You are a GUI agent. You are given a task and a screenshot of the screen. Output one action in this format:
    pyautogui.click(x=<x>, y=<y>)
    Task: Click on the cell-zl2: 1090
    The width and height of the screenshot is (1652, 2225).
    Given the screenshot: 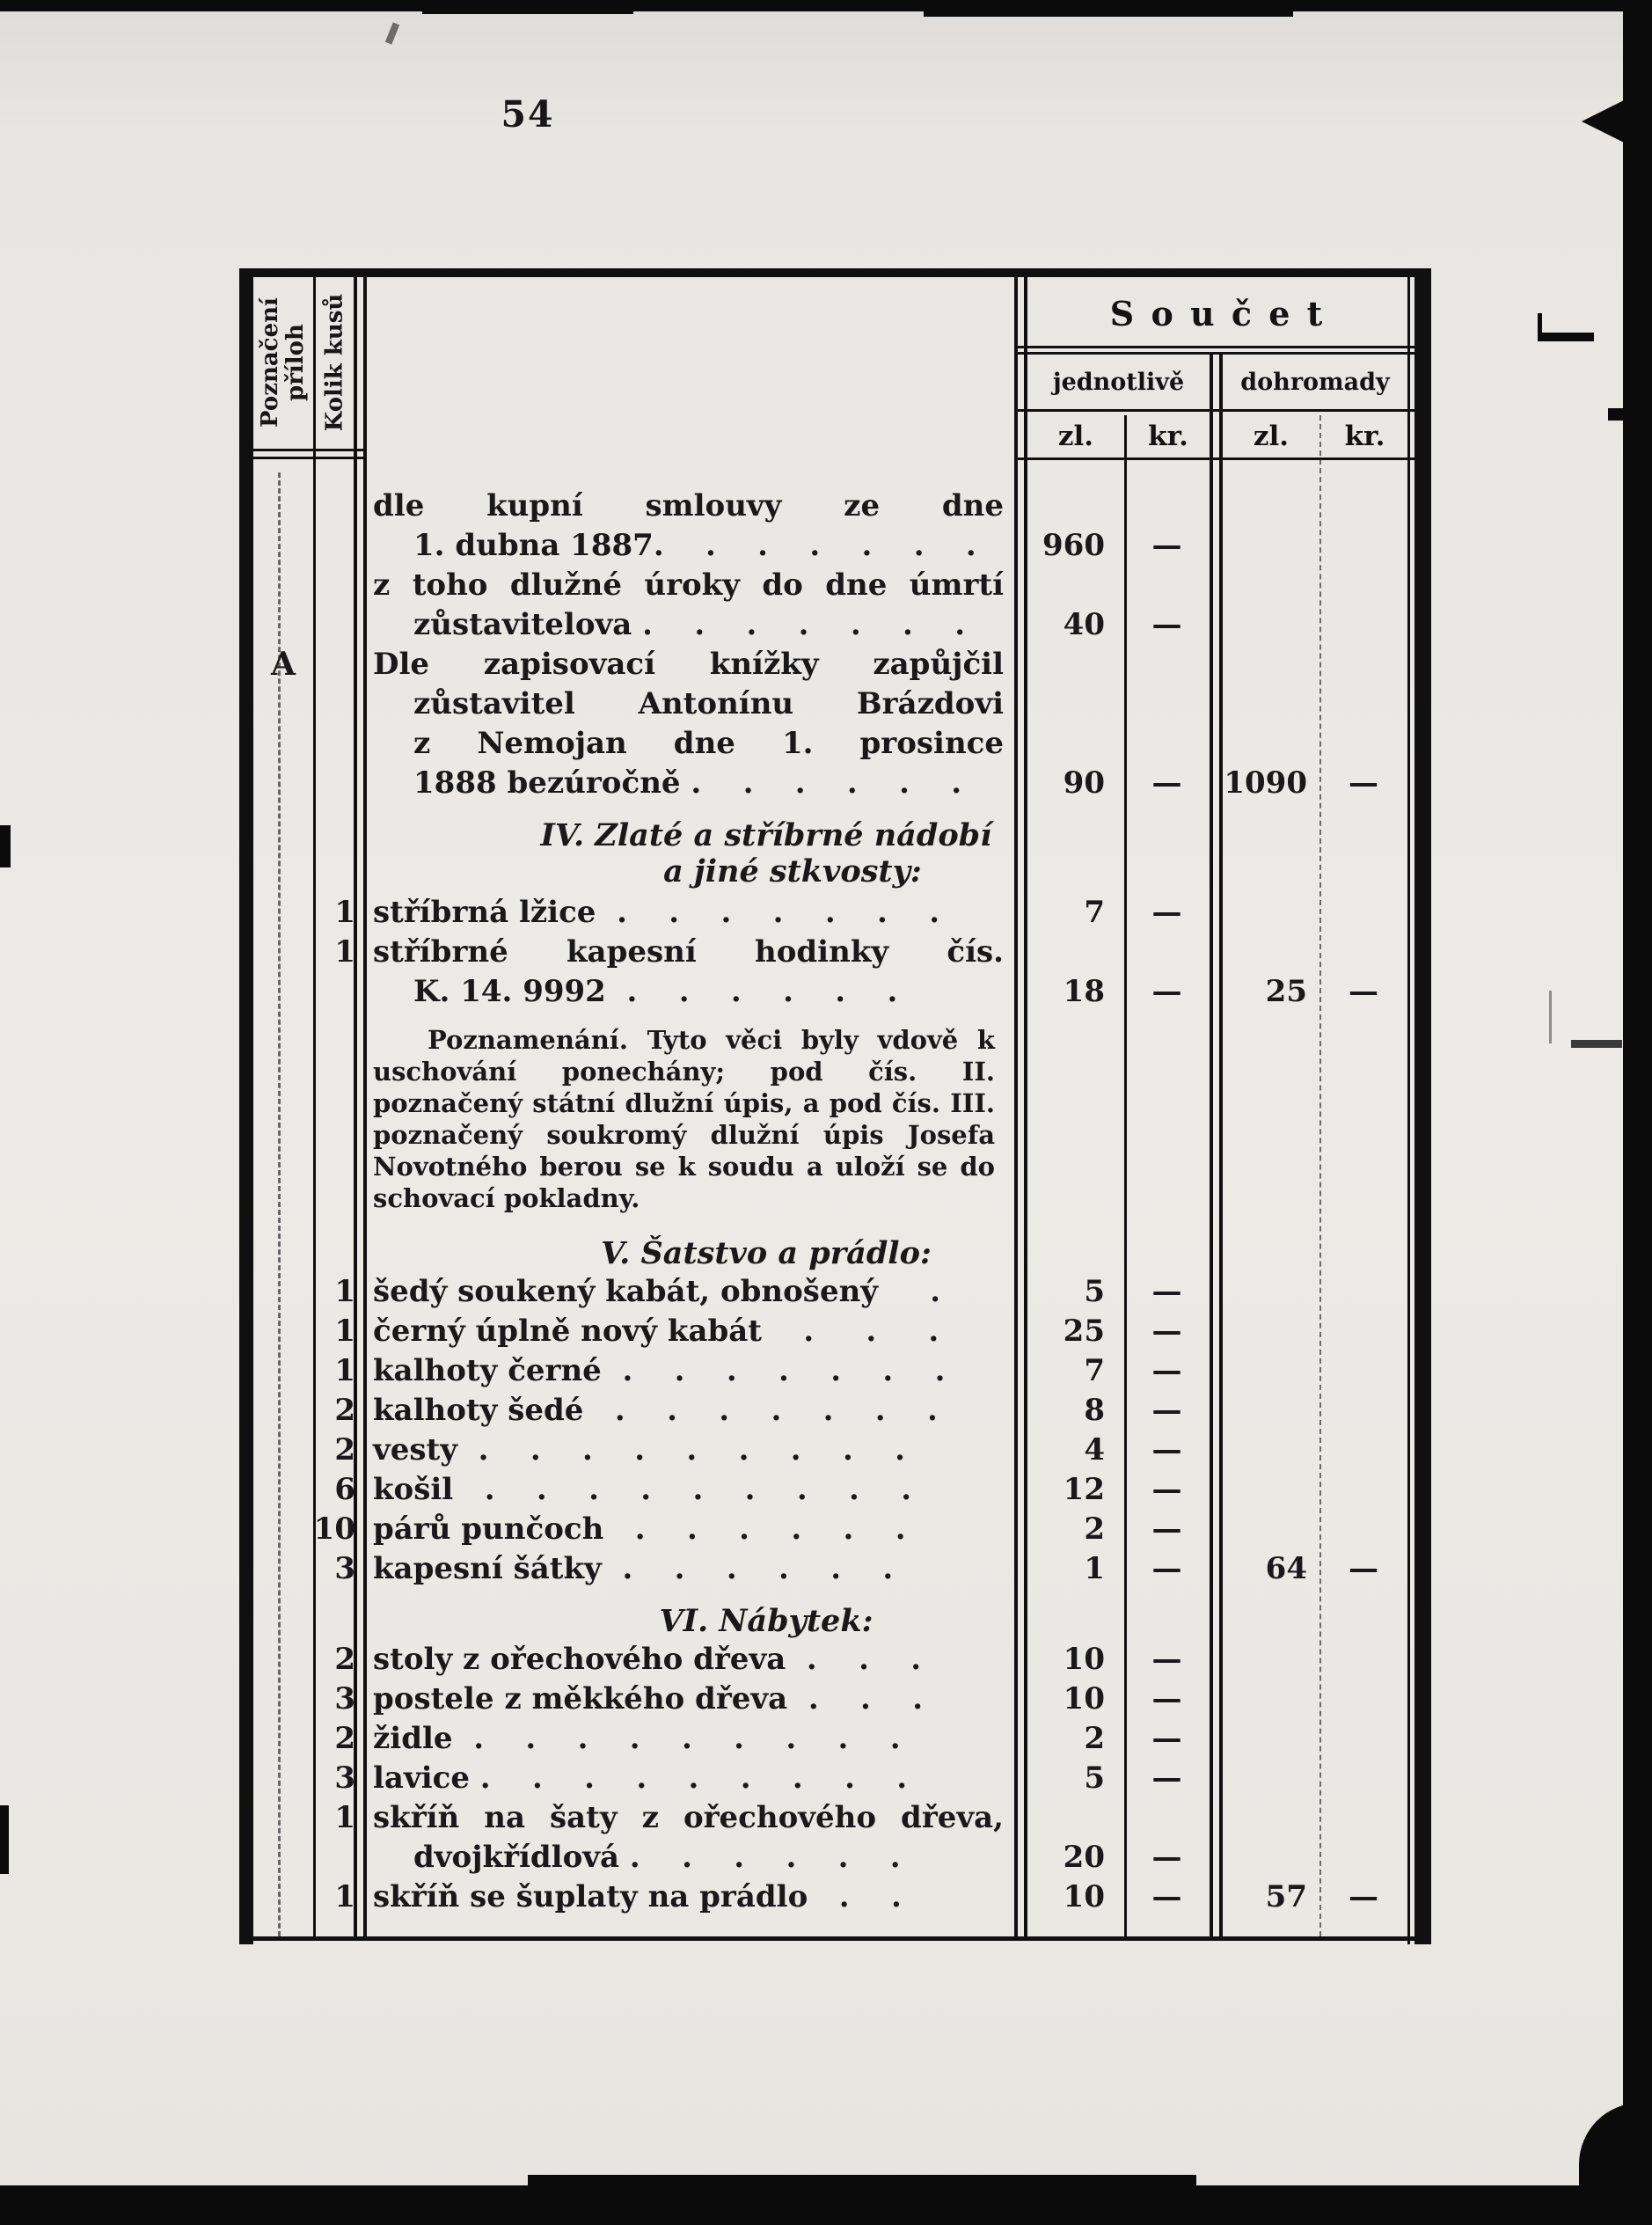 What is the action you would take?
    pyautogui.click(x=1265, y=783)
    